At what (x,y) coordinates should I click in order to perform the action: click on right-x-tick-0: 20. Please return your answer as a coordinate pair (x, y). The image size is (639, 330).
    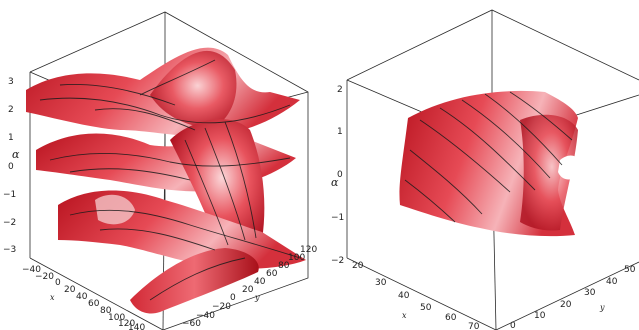
    Looking at the image, I should click on (358, 266).